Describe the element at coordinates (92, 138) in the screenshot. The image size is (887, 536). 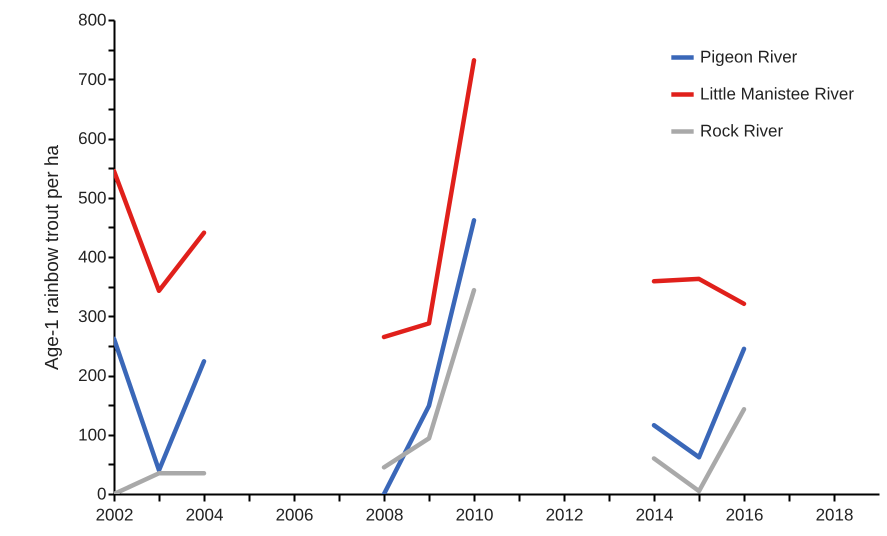
I see `y-tick-label: 600` at that location.